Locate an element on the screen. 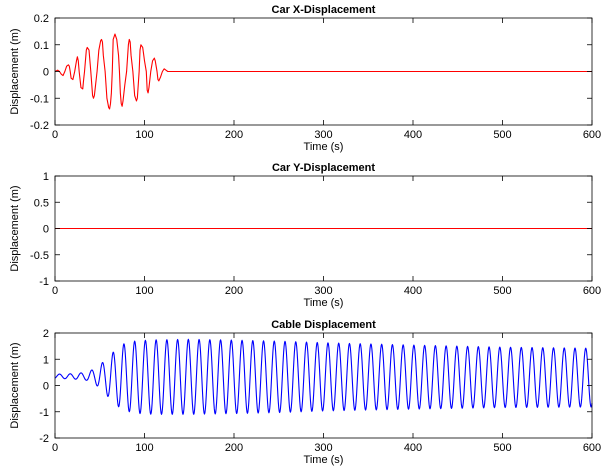 Image resolution: width=601 pixels, height=472 pixels. cable-title: Cable Displacement is located at coordinates (323, 325).